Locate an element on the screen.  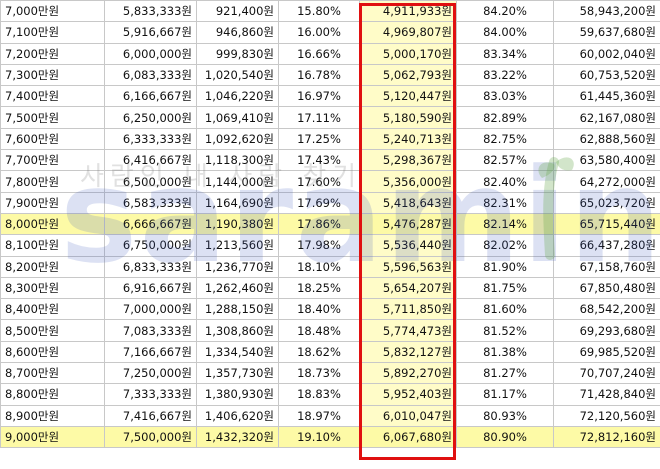
net-pay-cell: 5,000,170원 is located at coordinates (408, 53).